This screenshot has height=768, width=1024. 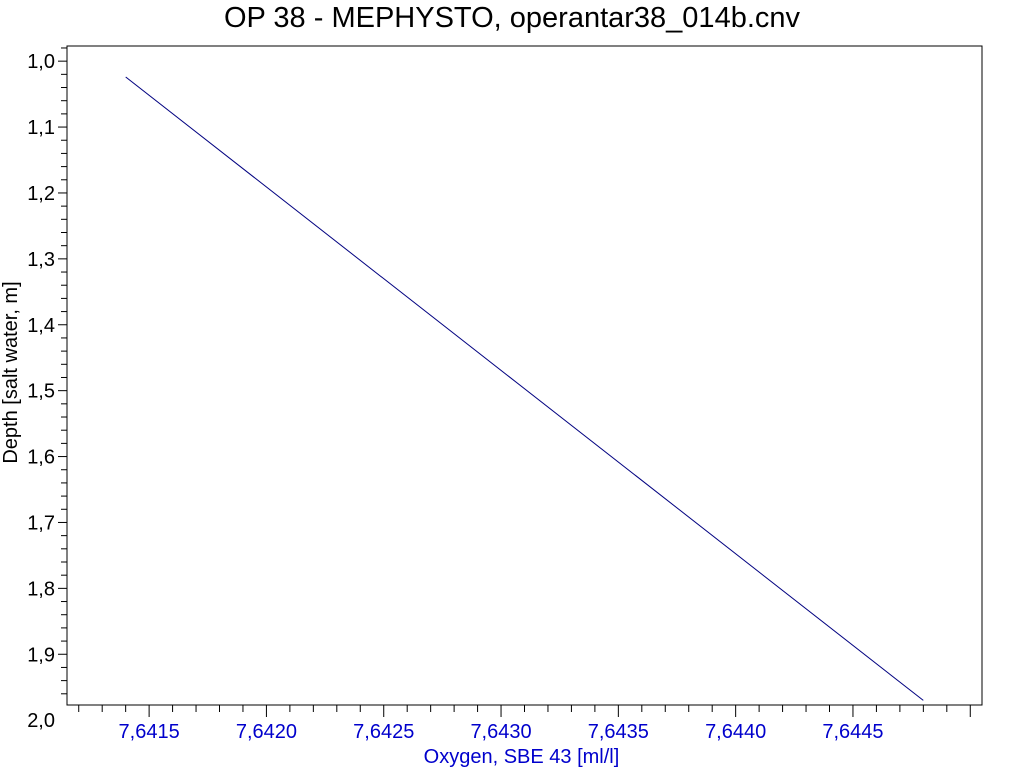 I want to click on y-tick-label: 1,8, so click(x=41, y=589).